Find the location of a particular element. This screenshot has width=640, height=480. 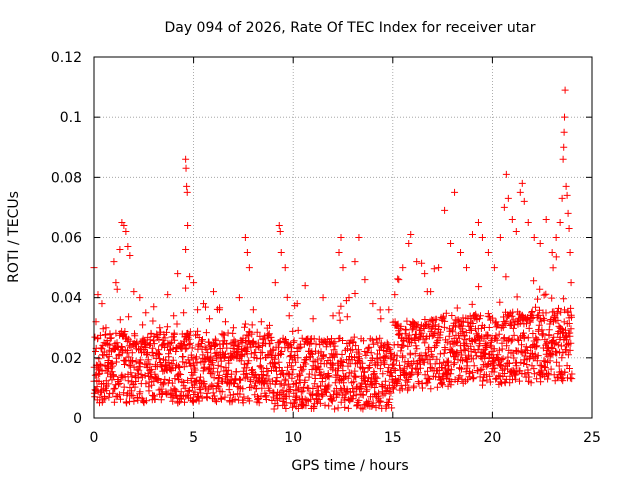

x-tick-label: 15 is located at coordinates (393, 438).